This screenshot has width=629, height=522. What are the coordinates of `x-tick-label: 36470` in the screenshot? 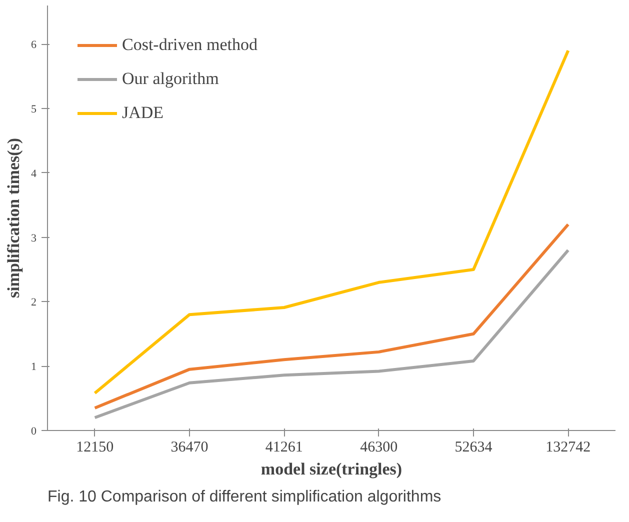 It's located at (189, 448).